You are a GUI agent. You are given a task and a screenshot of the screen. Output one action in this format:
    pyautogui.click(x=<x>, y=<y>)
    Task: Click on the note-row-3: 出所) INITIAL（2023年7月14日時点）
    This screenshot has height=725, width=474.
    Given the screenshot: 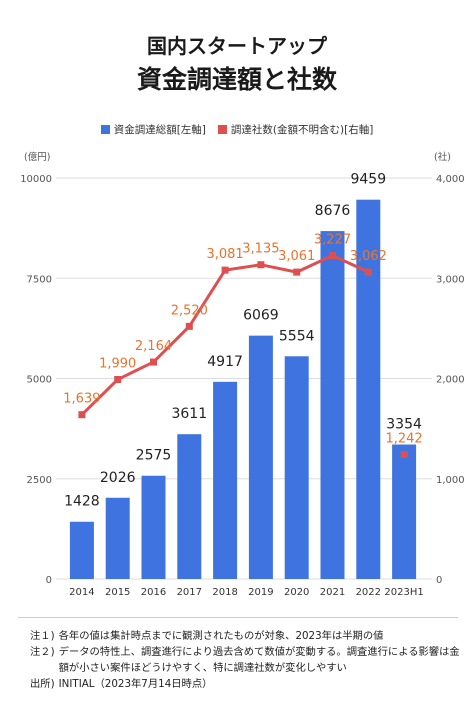 What is the action you would take?
    pyautogui.click(x=245, y=684)
    